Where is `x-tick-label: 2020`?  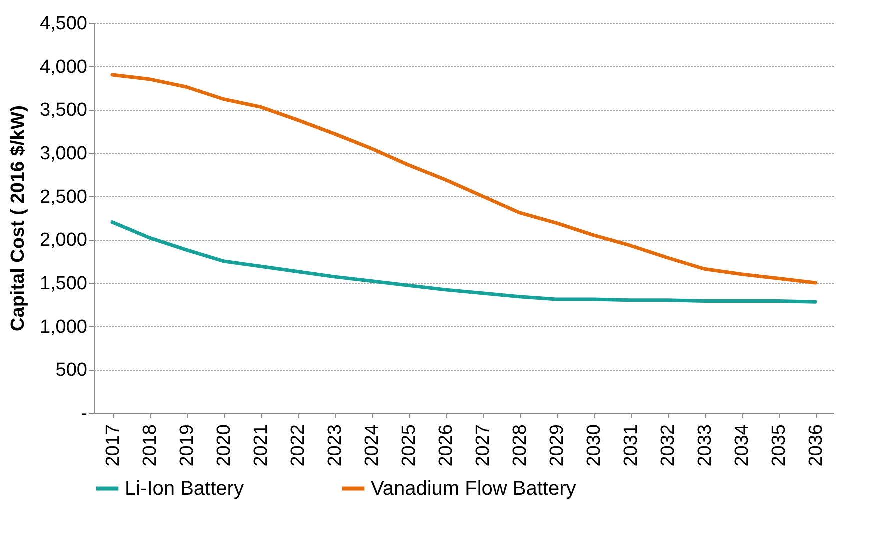 x-tick-label: 2020 is located at coordinates (224, 445).